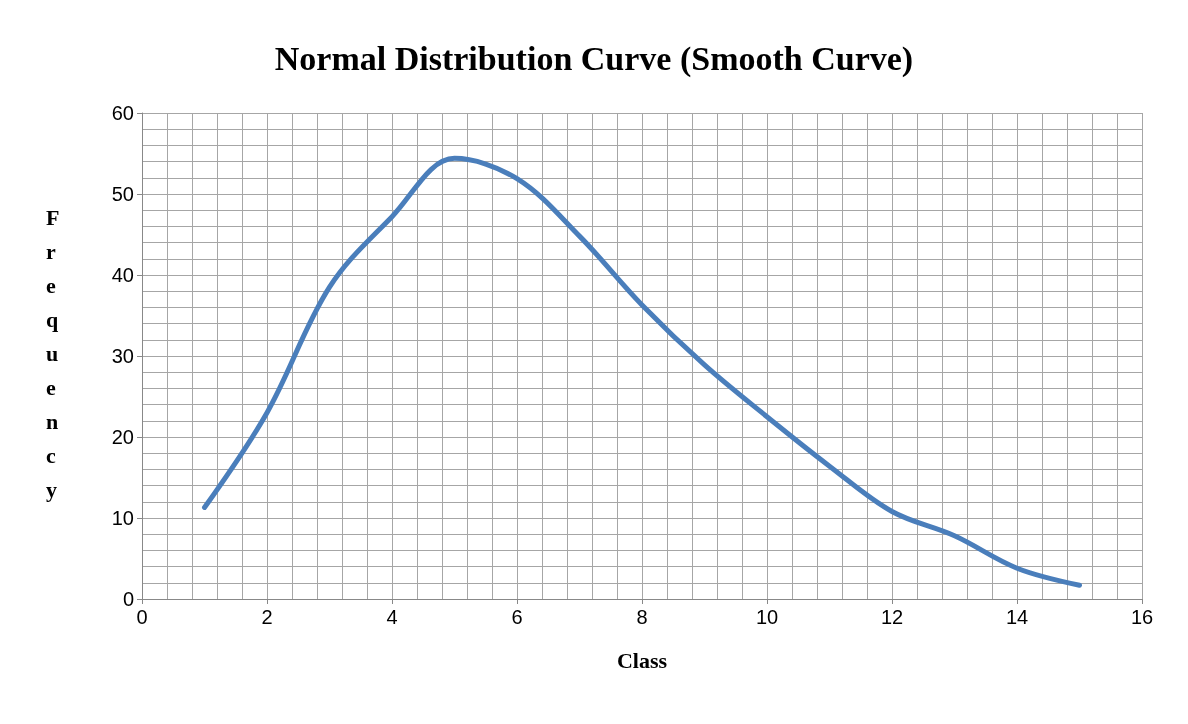  What do you see at coordinates (122, 275) in the screenshot?
I see `y-tick-label: 40` at bounding box center [122, 275].